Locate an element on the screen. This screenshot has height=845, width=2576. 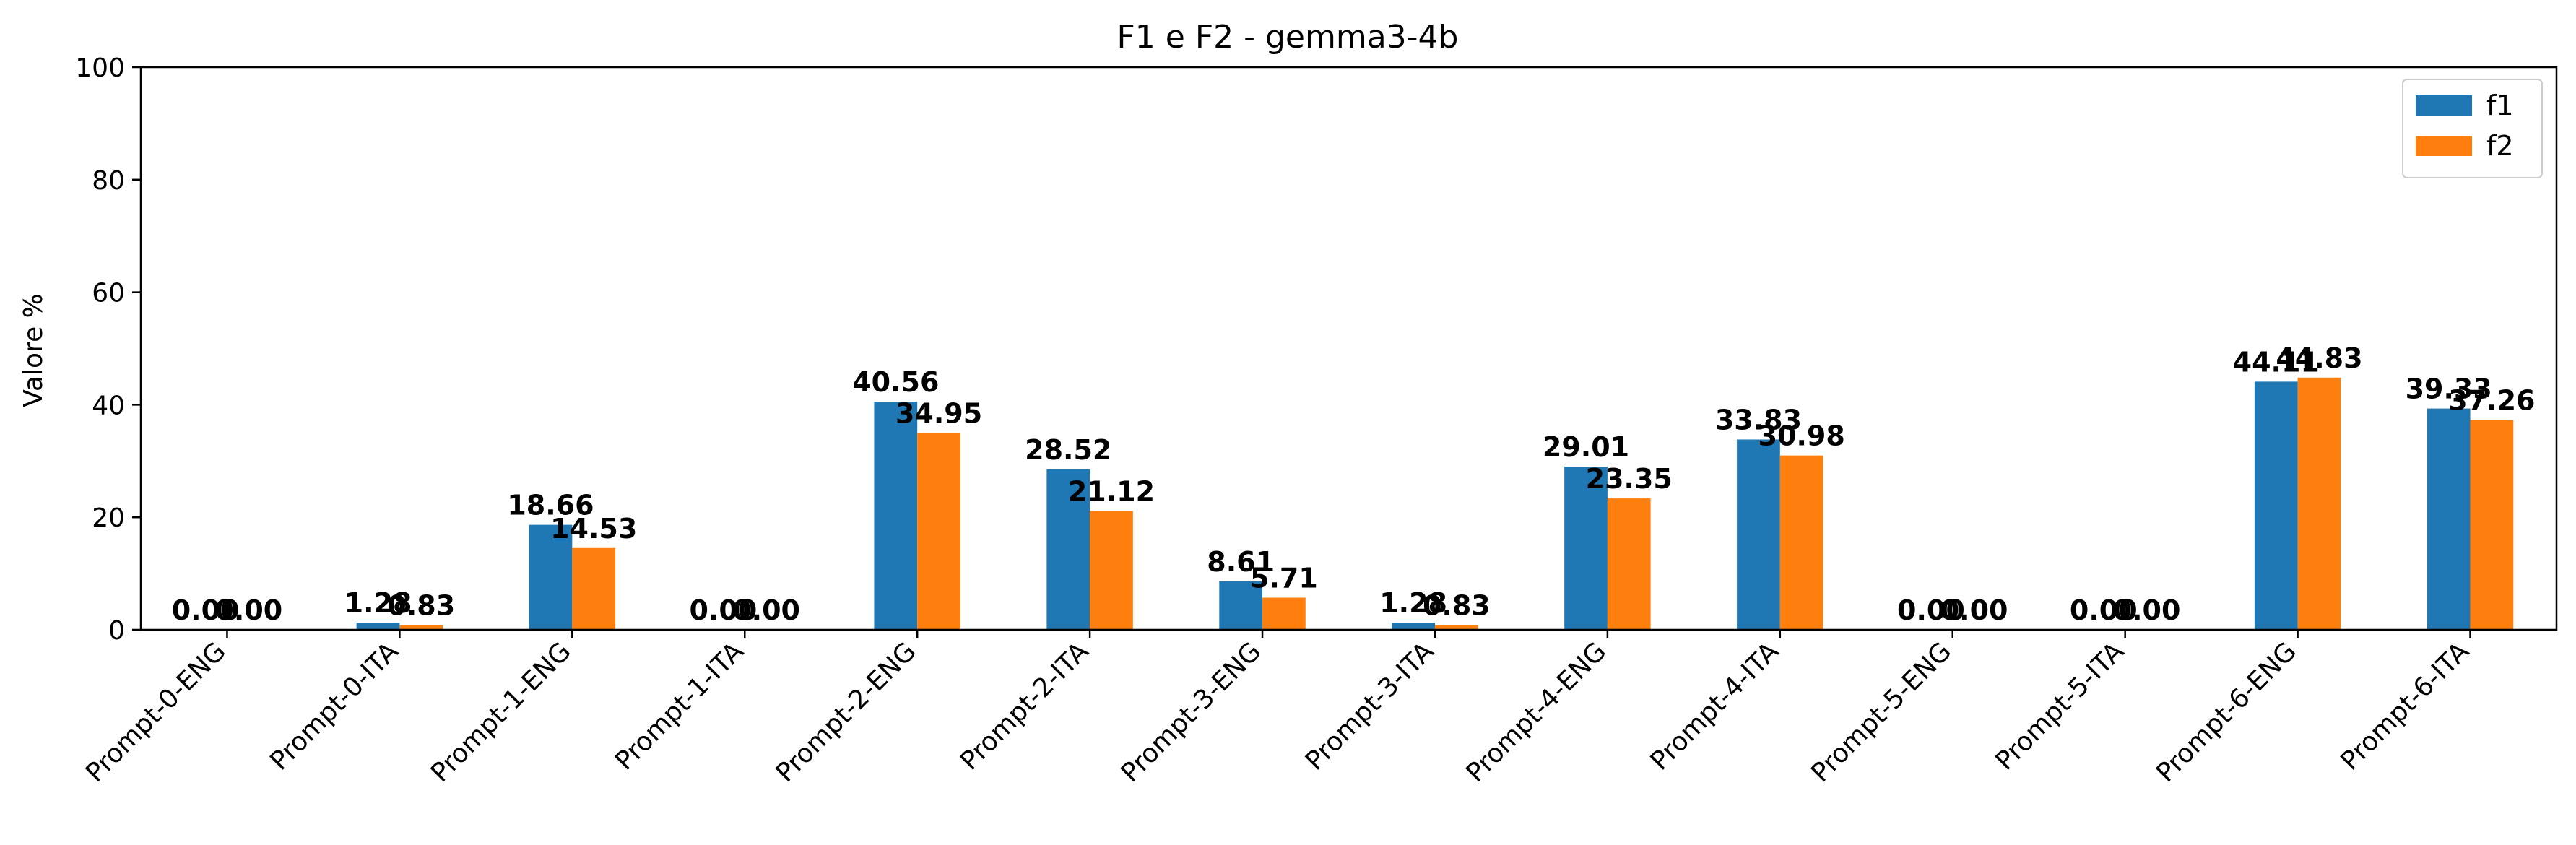
bar-f1-Prompt-1-ENG is located at coordinates (551, 577).